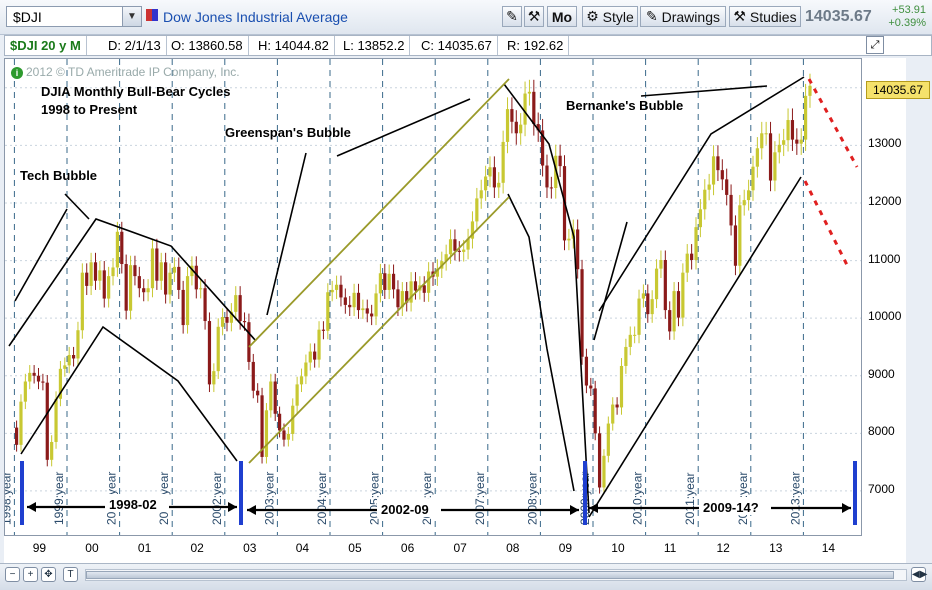  What do you see at coordinates (610, 16) in the screenshot?
I see `style-button: ⚙ Style` at bounding box center [610, 16].